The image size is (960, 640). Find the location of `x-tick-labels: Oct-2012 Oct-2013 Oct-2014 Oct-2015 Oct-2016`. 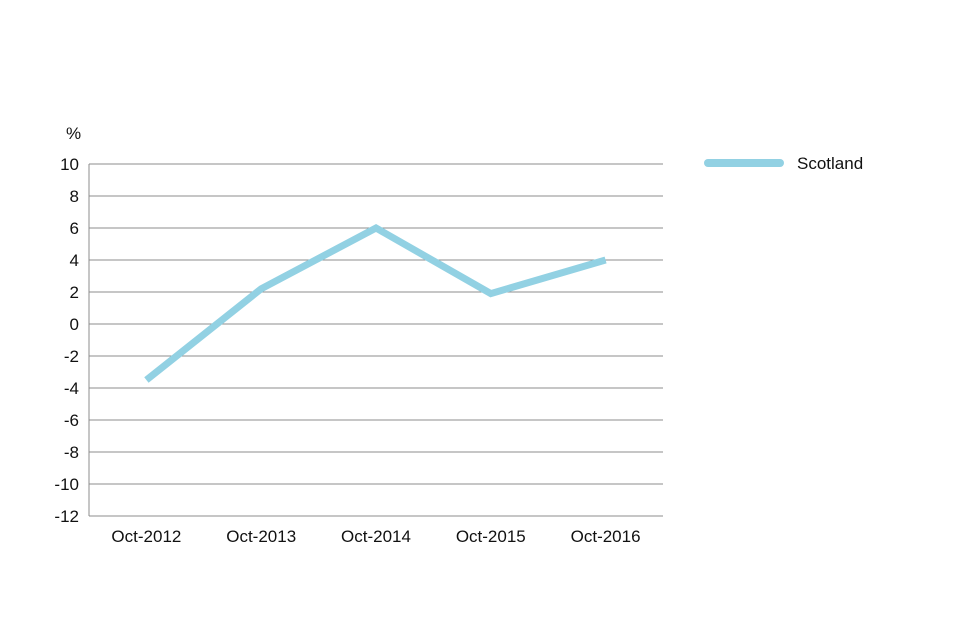

x-tick-labels: Oct-2012 Oct-2013 Oct-2014 Oct-2015 Oct-2016 is located at coordinates (375, 536).